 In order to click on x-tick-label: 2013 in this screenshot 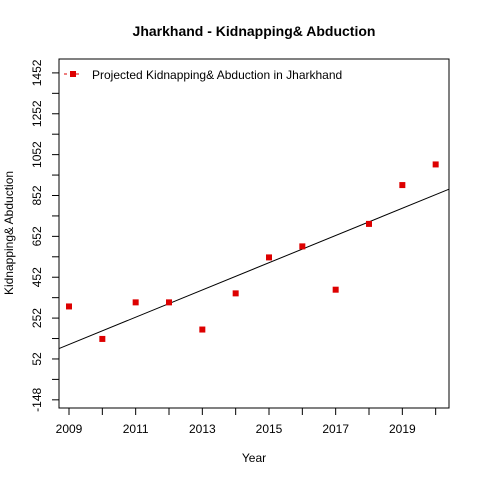, I will do `click(202, 429)`.